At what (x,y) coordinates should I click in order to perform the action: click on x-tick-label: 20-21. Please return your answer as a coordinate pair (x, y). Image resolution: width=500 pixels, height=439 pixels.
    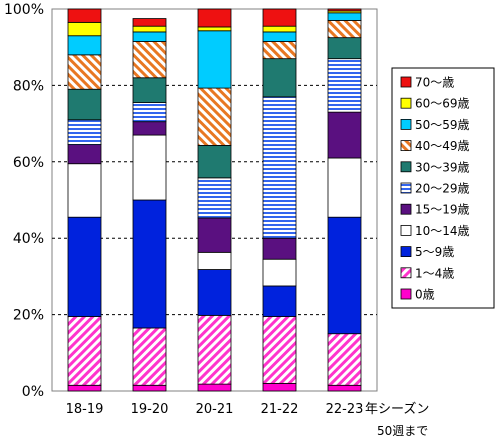
    Looking at the image, I should click on (215, 409).